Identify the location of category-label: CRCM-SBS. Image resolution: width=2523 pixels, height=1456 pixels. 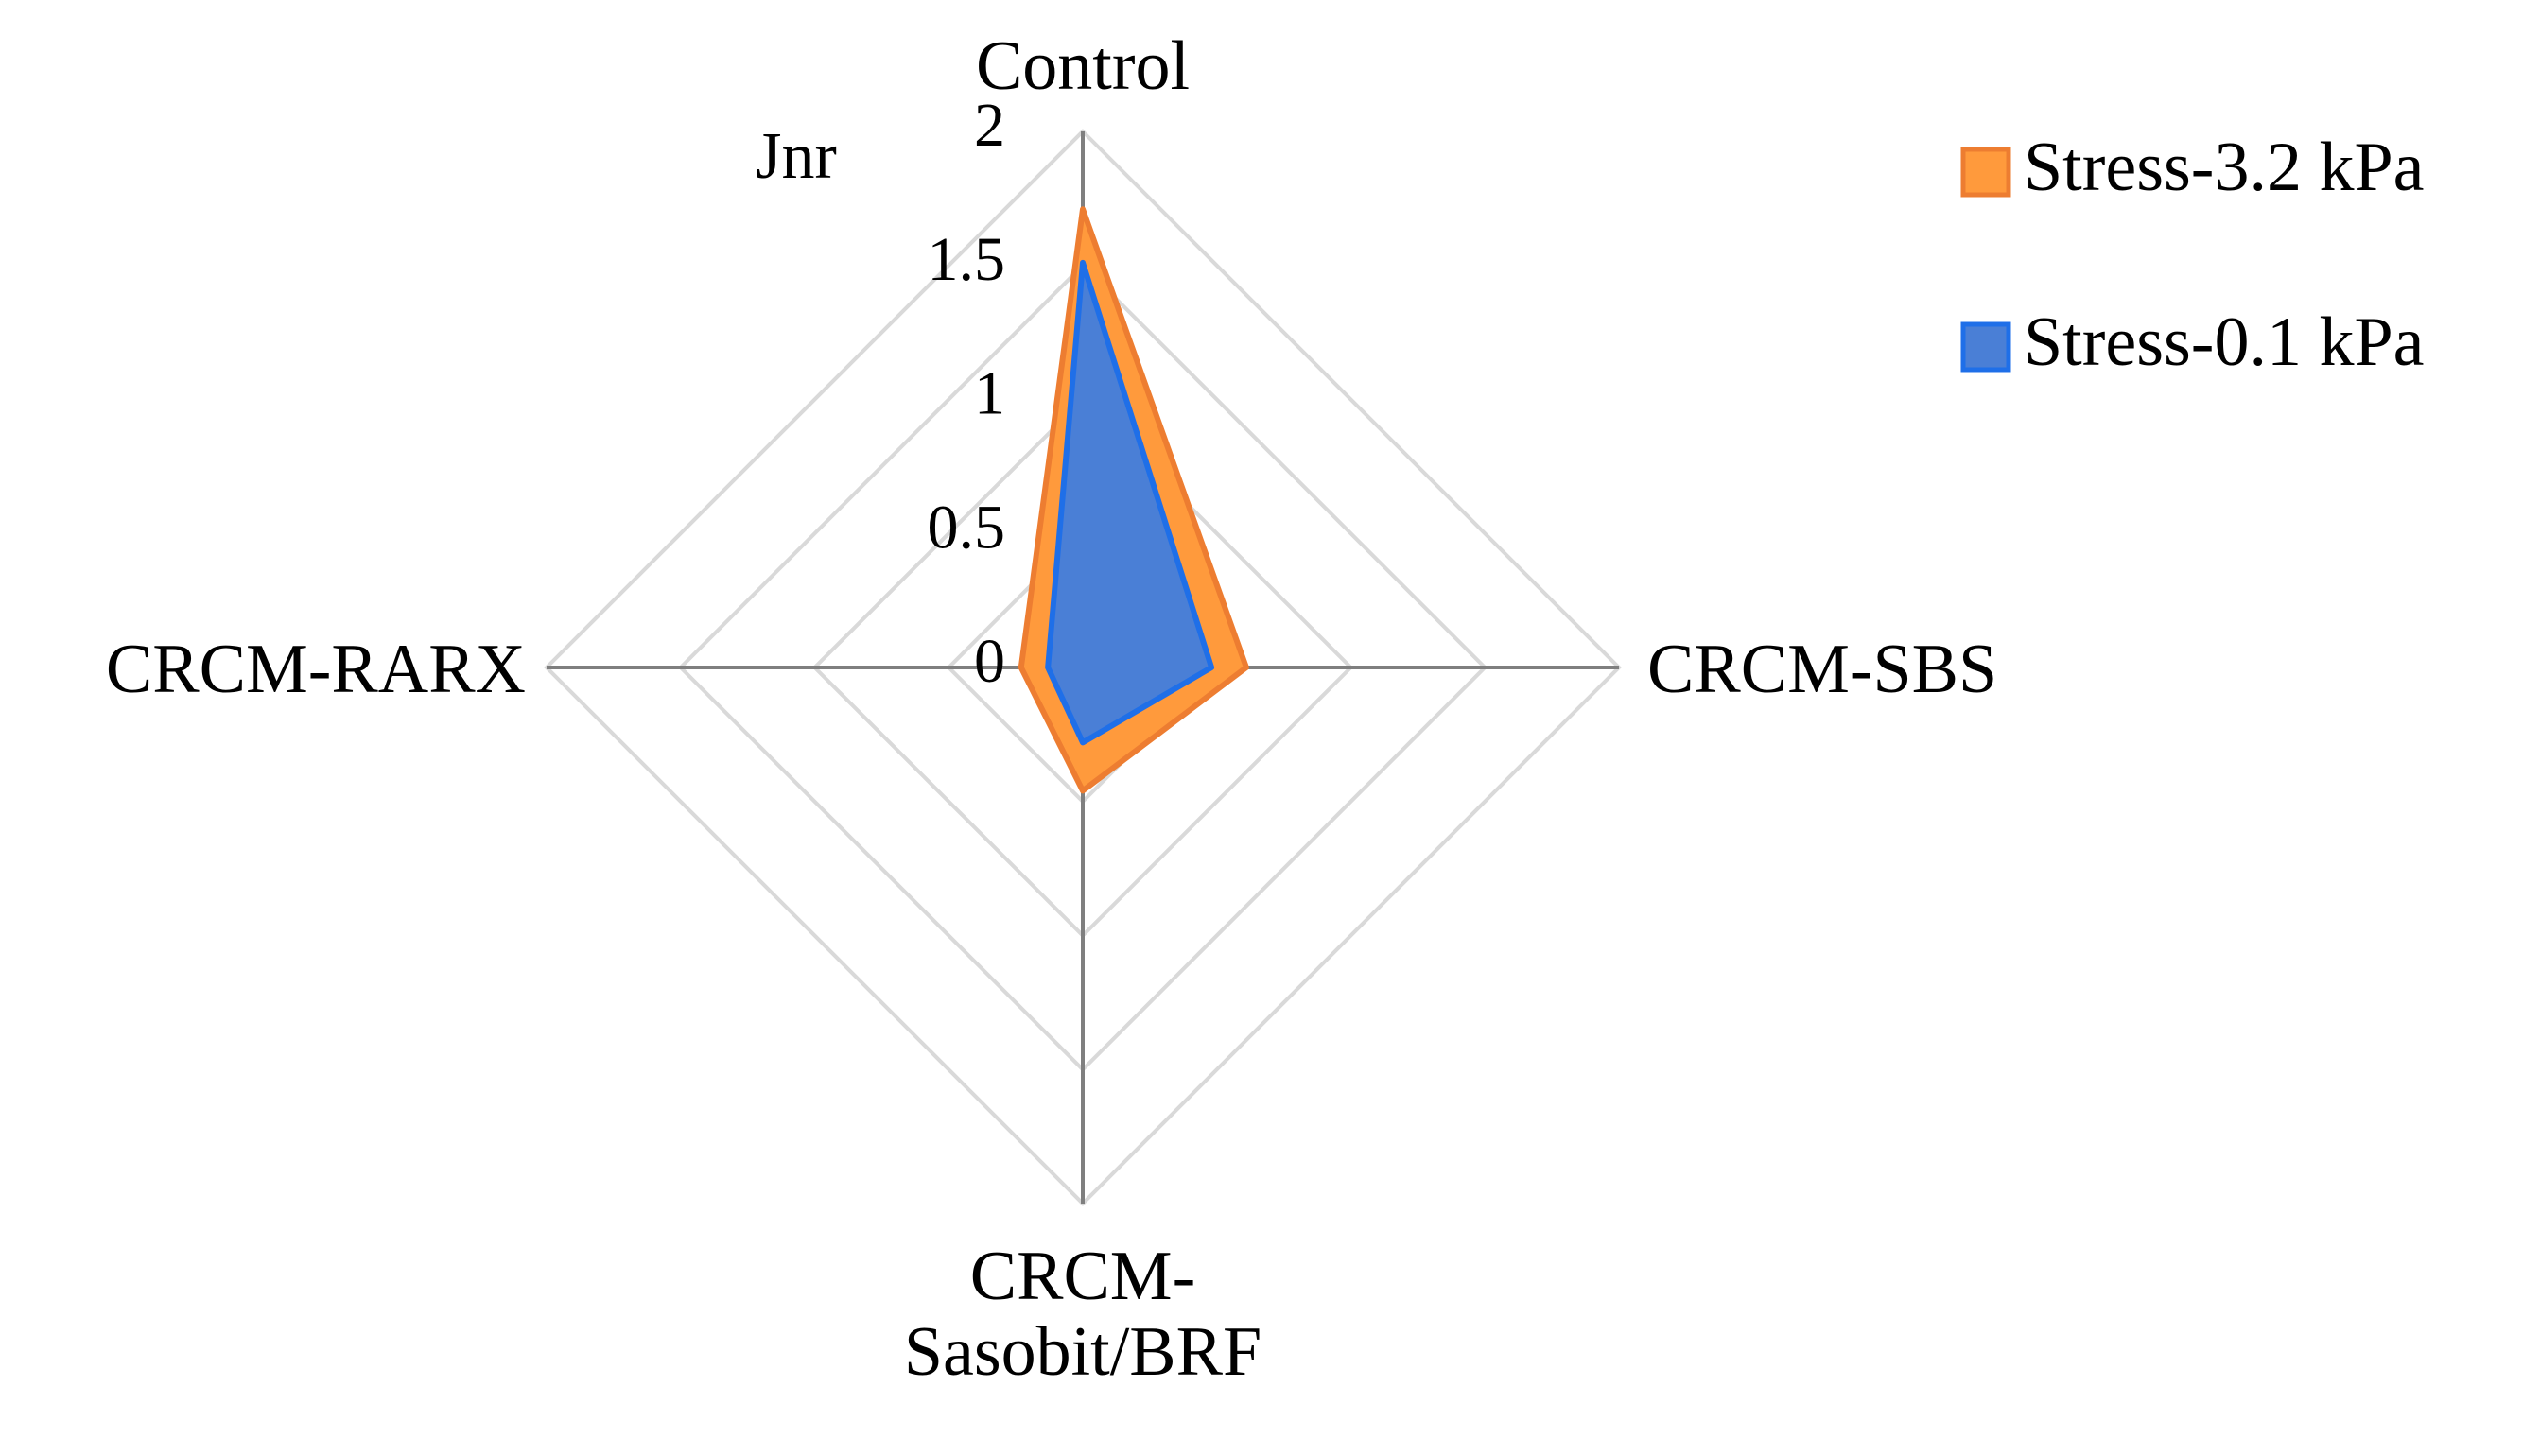
(1822, 669).